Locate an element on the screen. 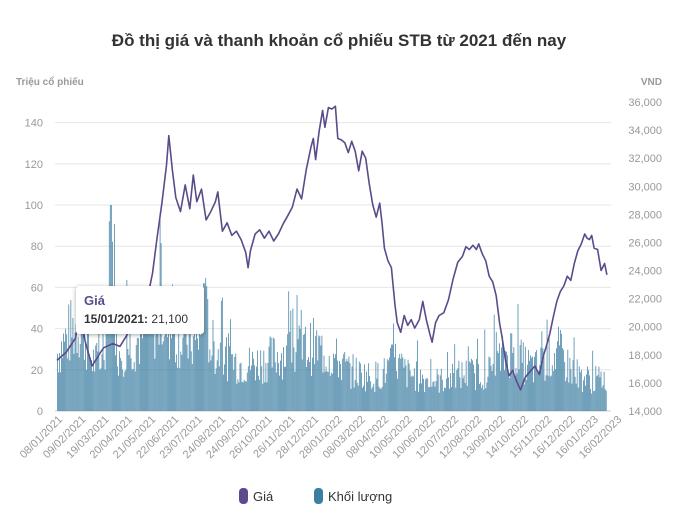  legend-item-price: Giá is located at coordinates (256, 496).